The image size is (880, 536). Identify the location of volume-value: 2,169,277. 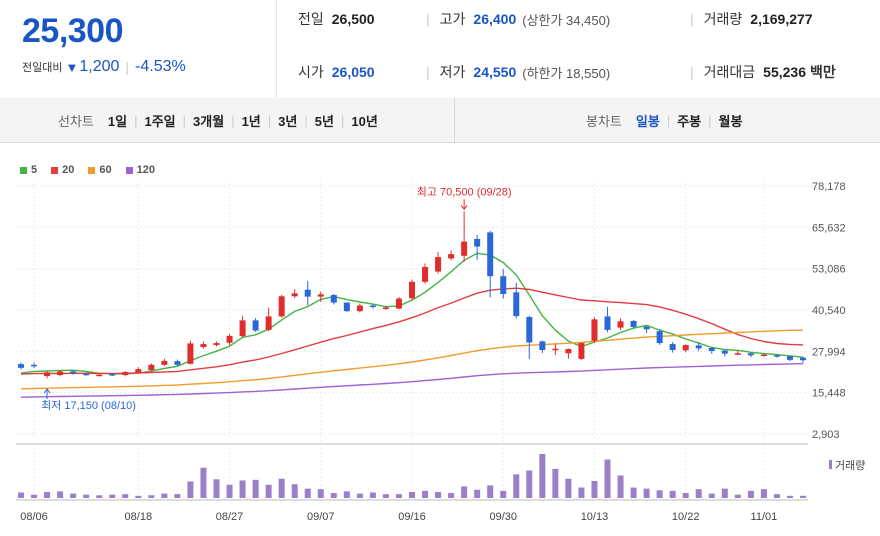
(781, 19).